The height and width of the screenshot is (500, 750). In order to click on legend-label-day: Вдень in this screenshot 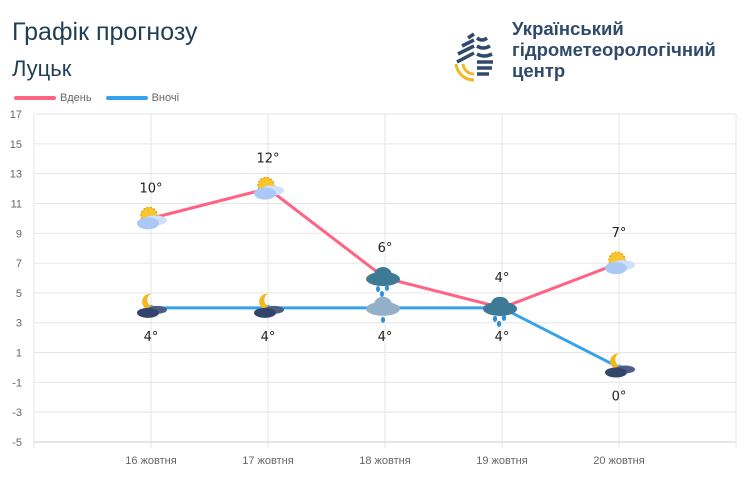, I will do `click(76, 98)`.